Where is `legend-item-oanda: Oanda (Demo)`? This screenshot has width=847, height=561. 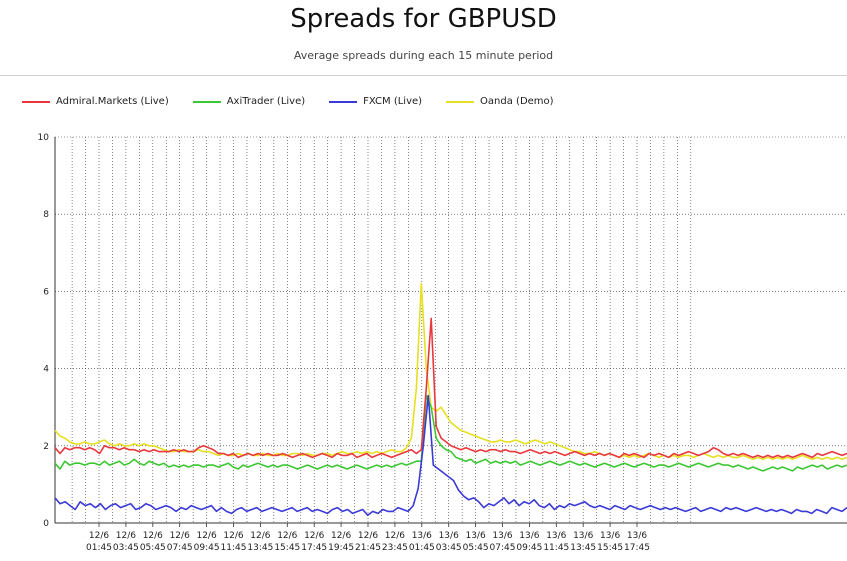
legend-item-oanda: Oanda (Demo) is located at coordinates (500, 101).